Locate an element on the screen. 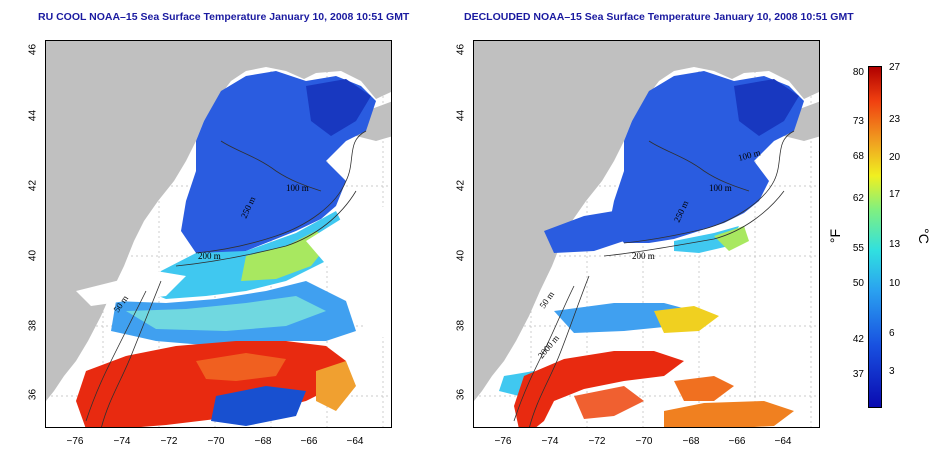 The width and height of the screenshot is (950, 475). colorbar-f-tick: 68 is located at coordinates (858, 156).